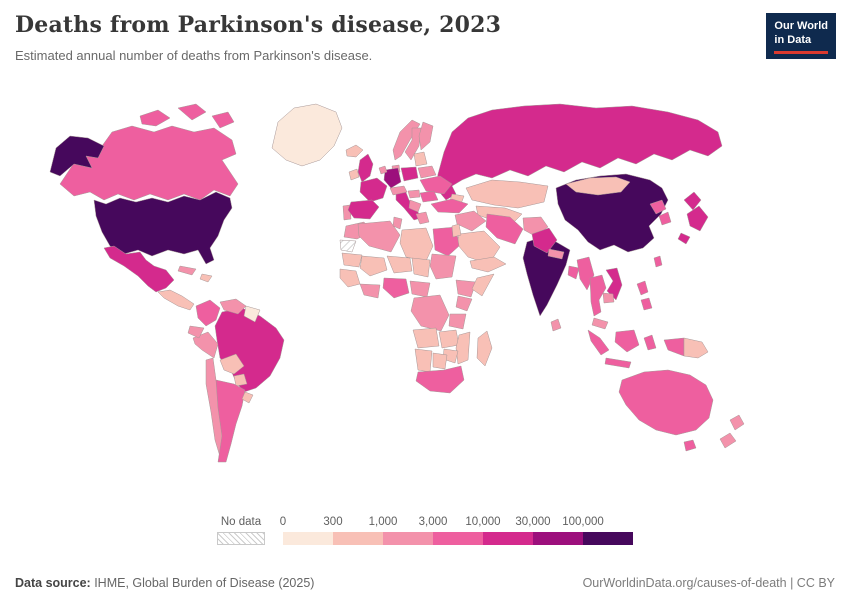 This screenshot has width=850, height=600. Describe the element at coordinates (397, 223) in the screenshot. I see `country-tunisia` at that location.